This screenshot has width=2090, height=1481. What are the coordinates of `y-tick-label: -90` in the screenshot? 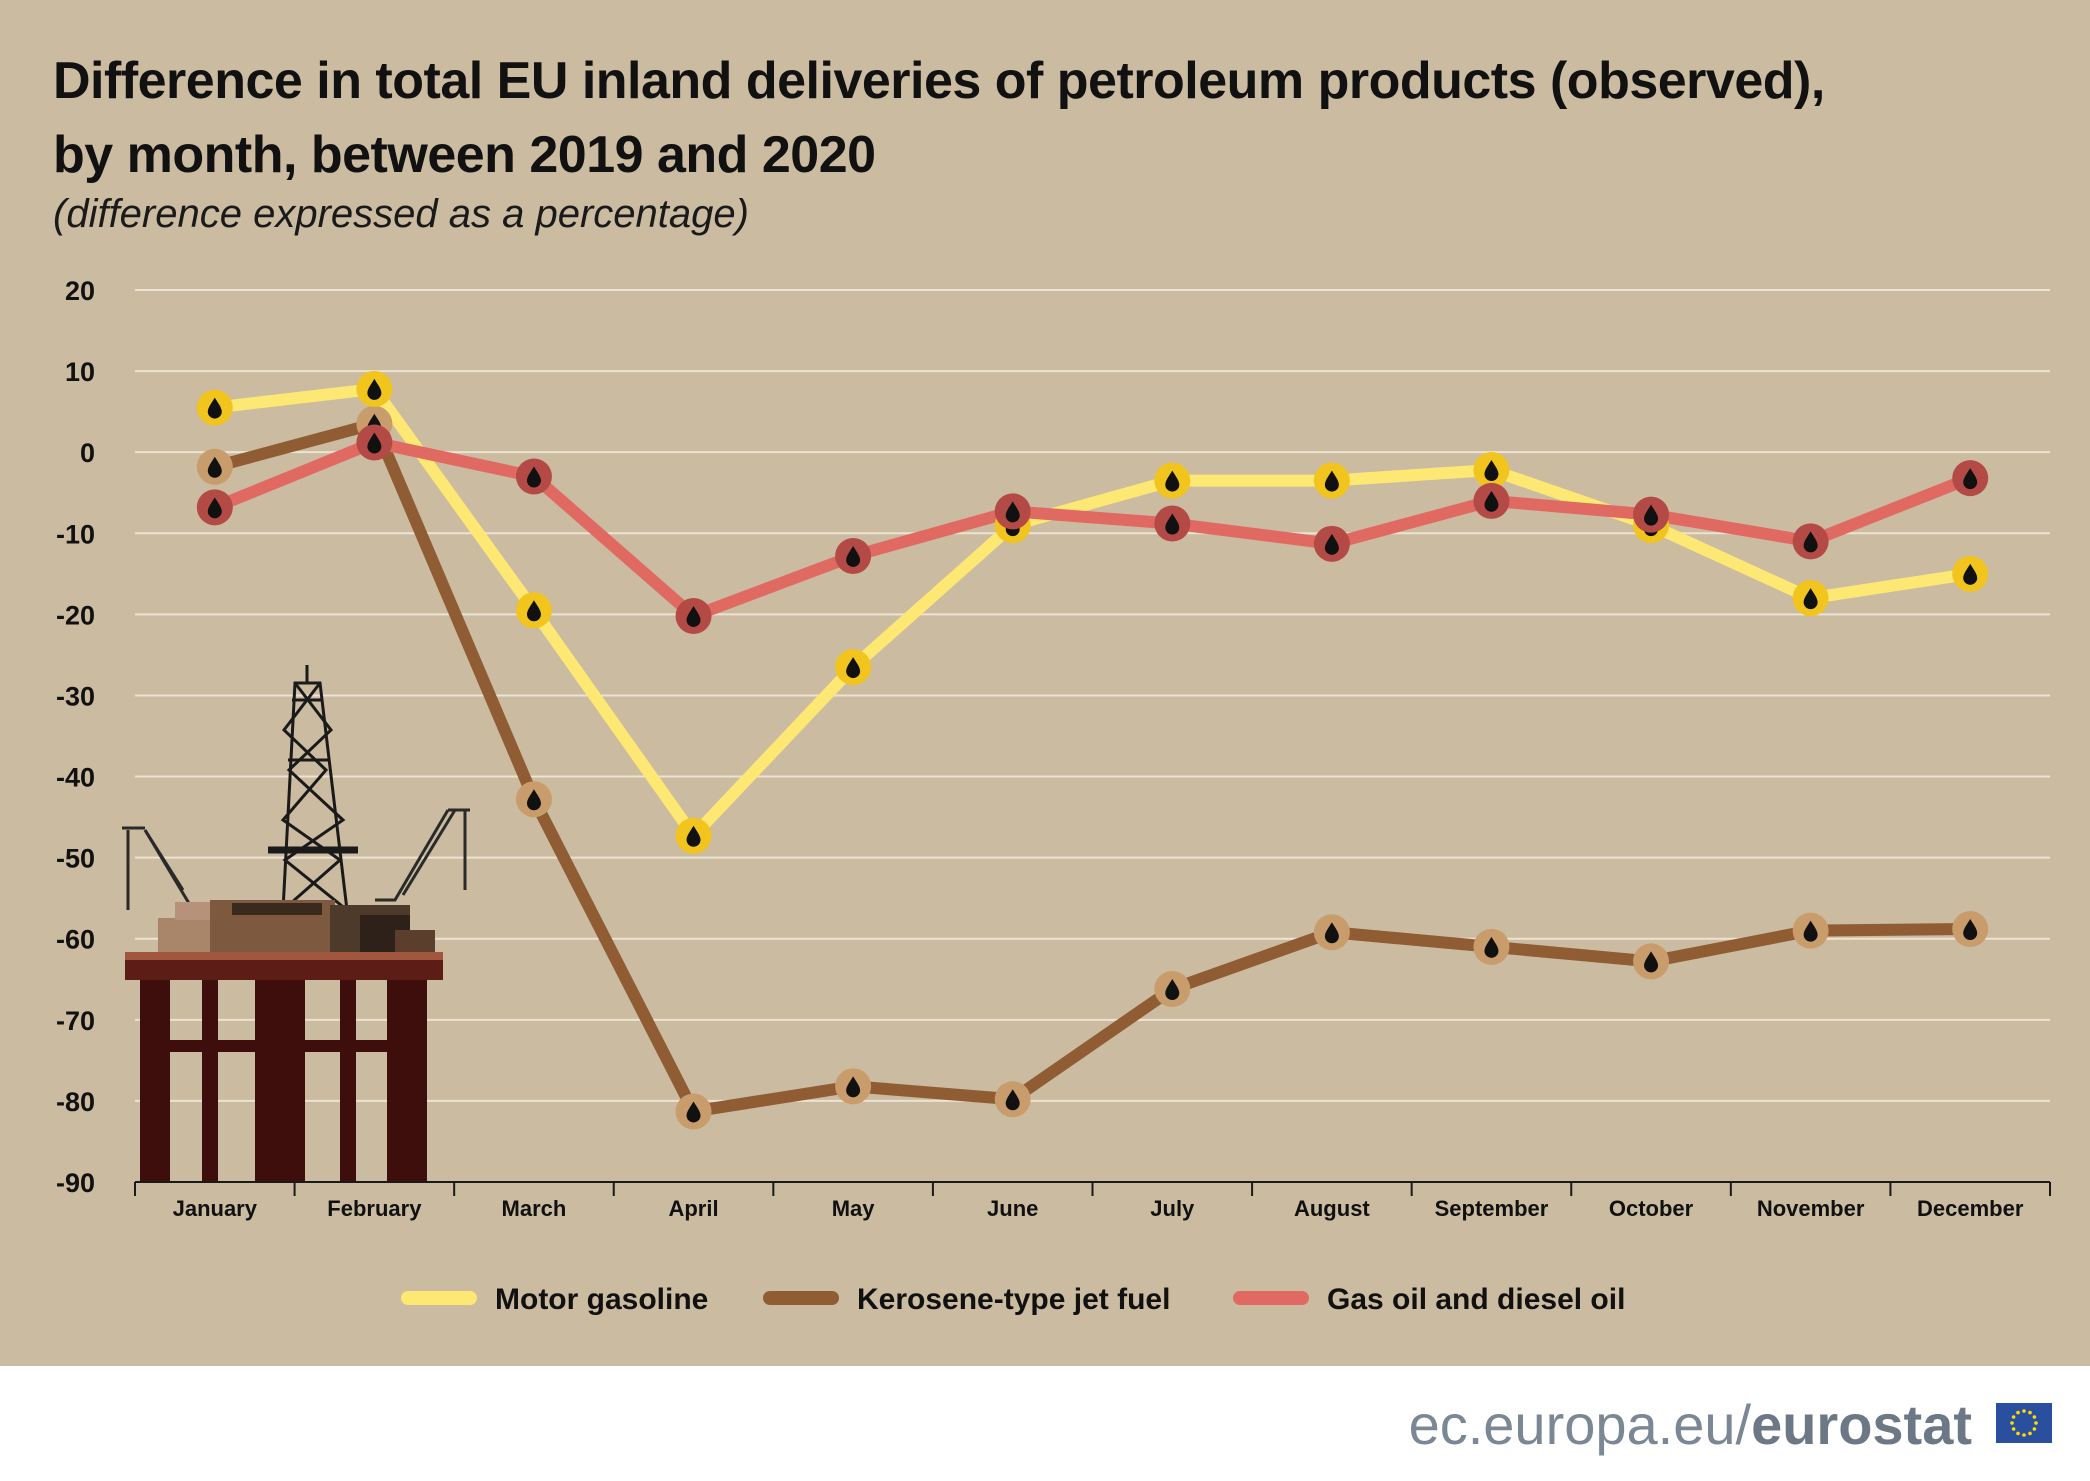 It's located at (75, 1183).